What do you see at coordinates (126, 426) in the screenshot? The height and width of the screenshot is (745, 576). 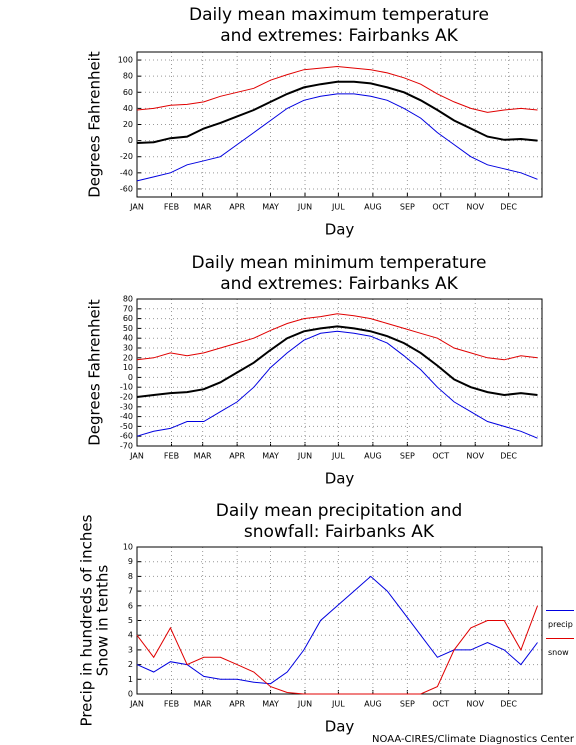 I see `y-tick-label: -50` at bounding box center [126, 426].